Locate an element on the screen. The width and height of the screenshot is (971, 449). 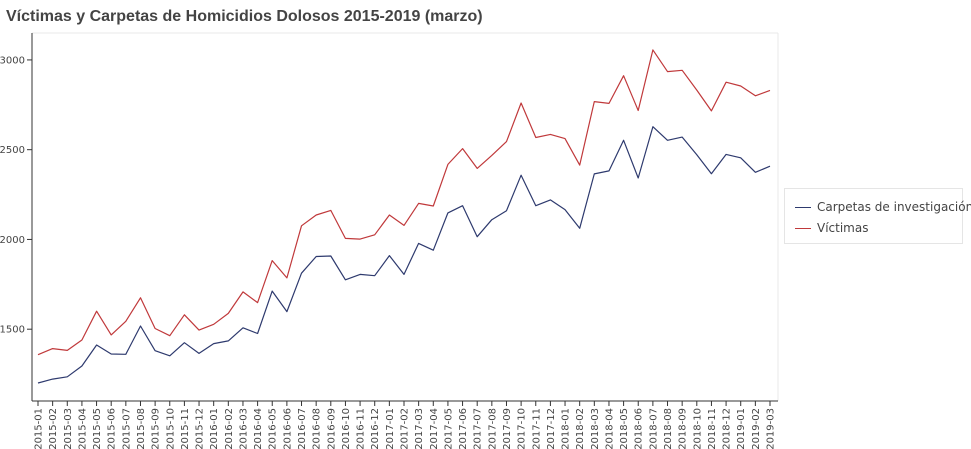
x-tick-label: 2016-01 is located at coordinates (214, 428).